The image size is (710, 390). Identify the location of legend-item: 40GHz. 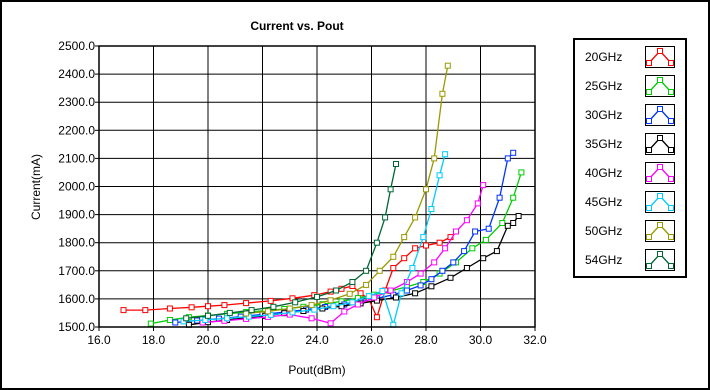
(630, 174).